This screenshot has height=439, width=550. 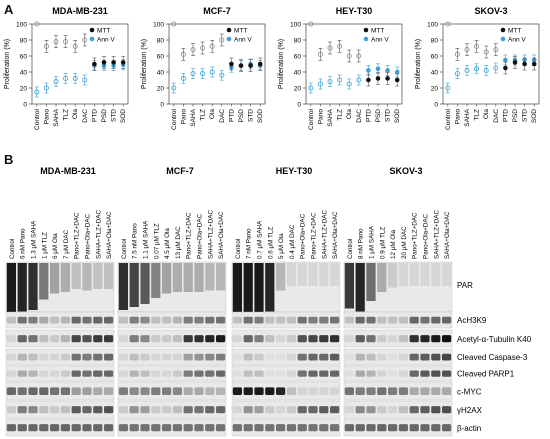 What do you see at coordinates (436, 234) in the screenshot?
I see `lane-label: SAHA+TLZ+DAC` at bounding box center [436, 234].